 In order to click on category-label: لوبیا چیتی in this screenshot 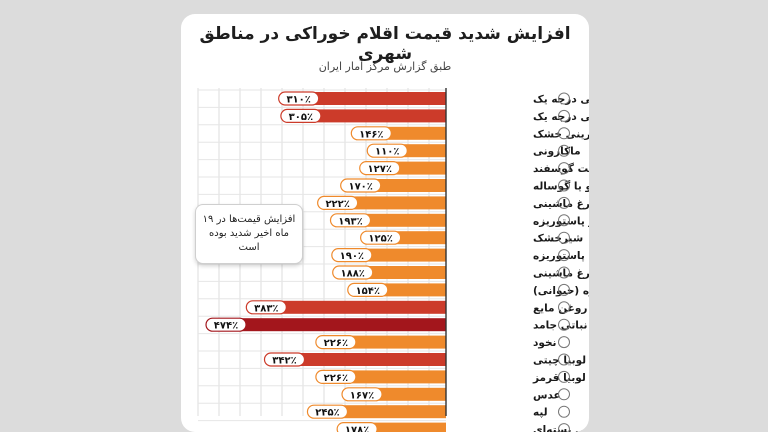, I will do `click(559, 361)`.